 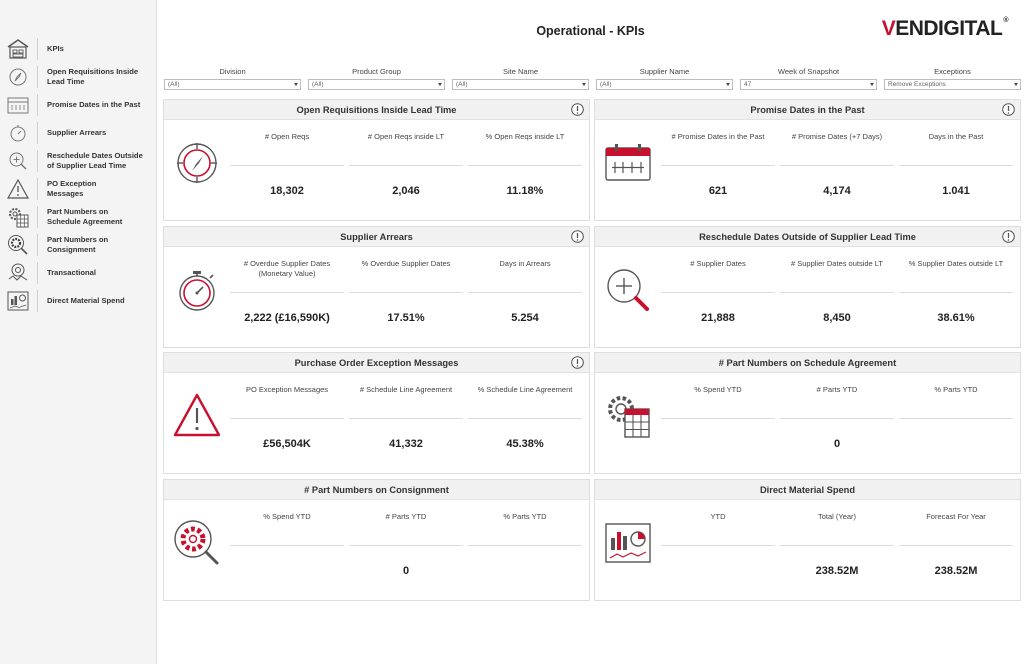 I want to click on gear-search-icon, so click(x=196, y=542).